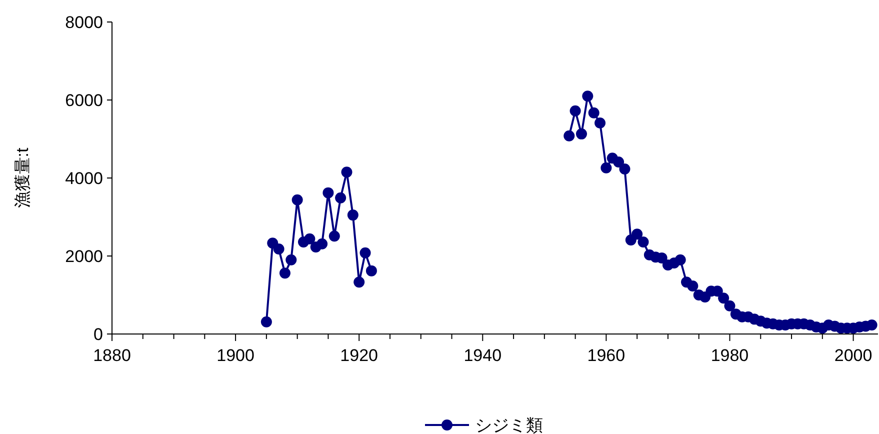 The width and height of the screenshot is (879, 434). I want to click on x-tick-label: 1920, so click(359, 355).